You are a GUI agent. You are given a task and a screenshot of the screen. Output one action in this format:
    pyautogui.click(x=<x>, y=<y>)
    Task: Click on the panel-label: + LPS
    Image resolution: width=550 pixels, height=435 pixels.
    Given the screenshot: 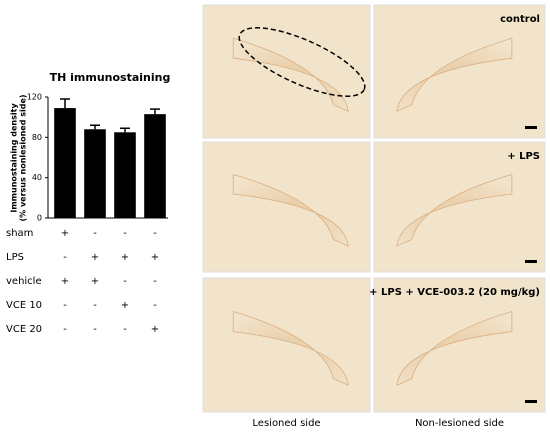 What is the action you would take?
    pyautogui.click(x=523, y=156)
    